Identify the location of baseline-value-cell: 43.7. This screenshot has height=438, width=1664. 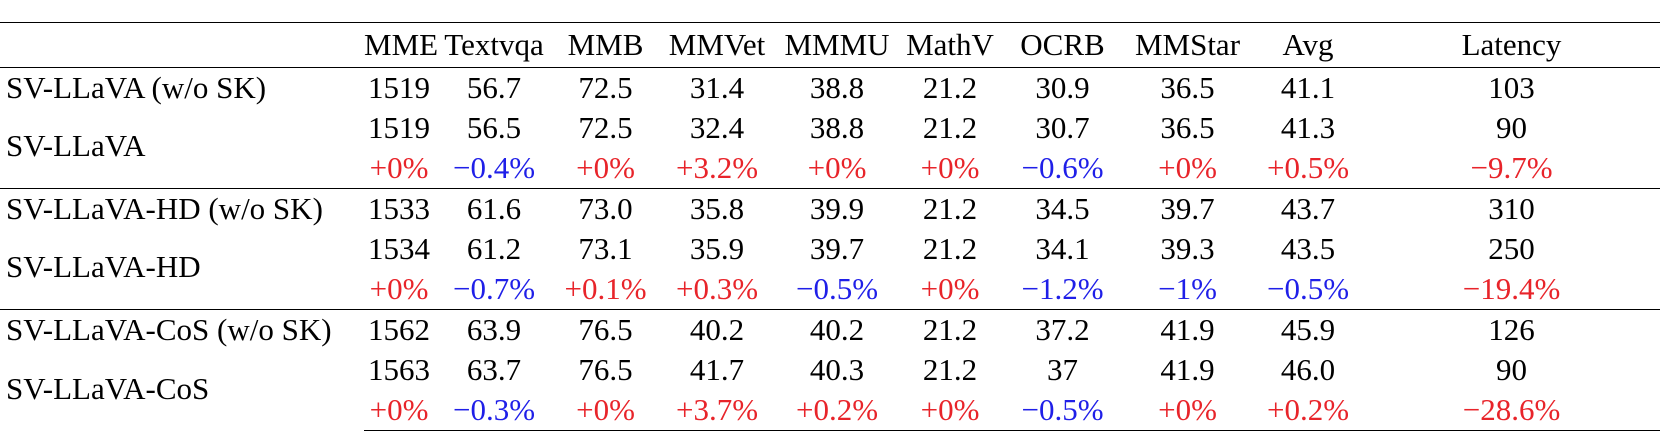
(1308, 208).